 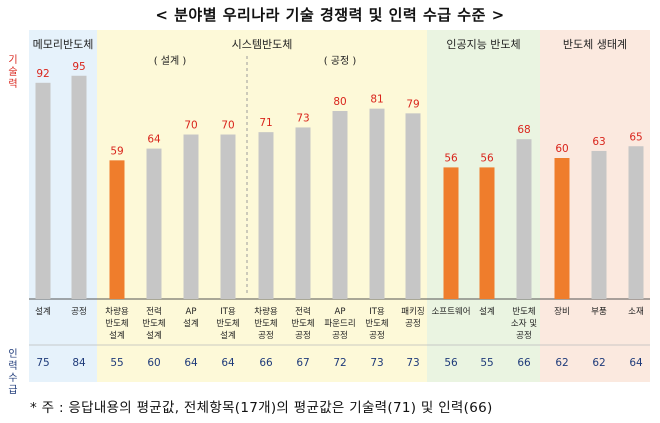 I want to click on category-label: 소프트웨어, so click(x=450, y=311).